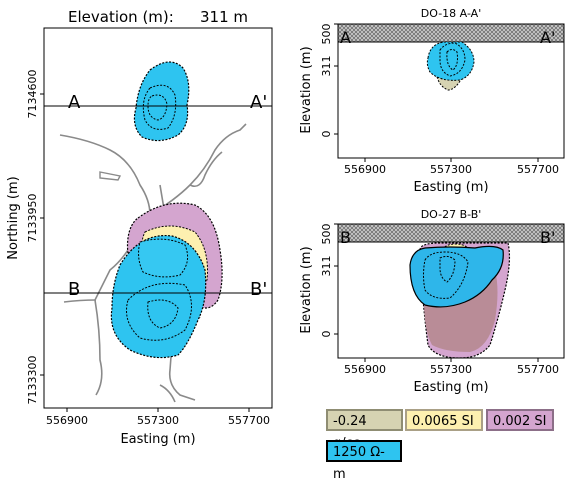 This screenshot has height=486, width=575. Describe the element at coordinates (306, 89) in the screenshot. I see `section-a-y-axis-label: Elevation (m)` at that location.